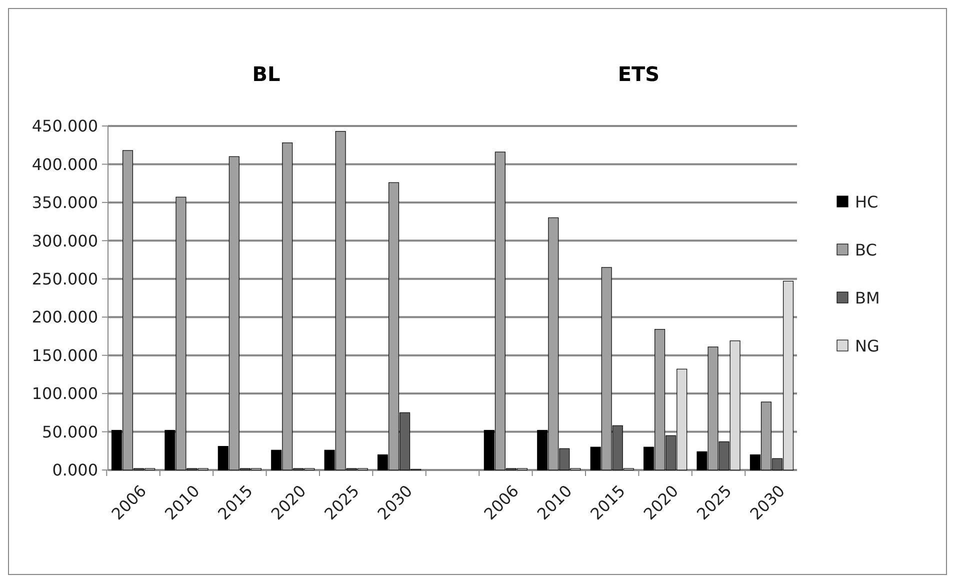  What do you see at coordinates (65, 278) in the screenshot?
I see `y-tick-label: 250.000` at bounding box center [65, 278].